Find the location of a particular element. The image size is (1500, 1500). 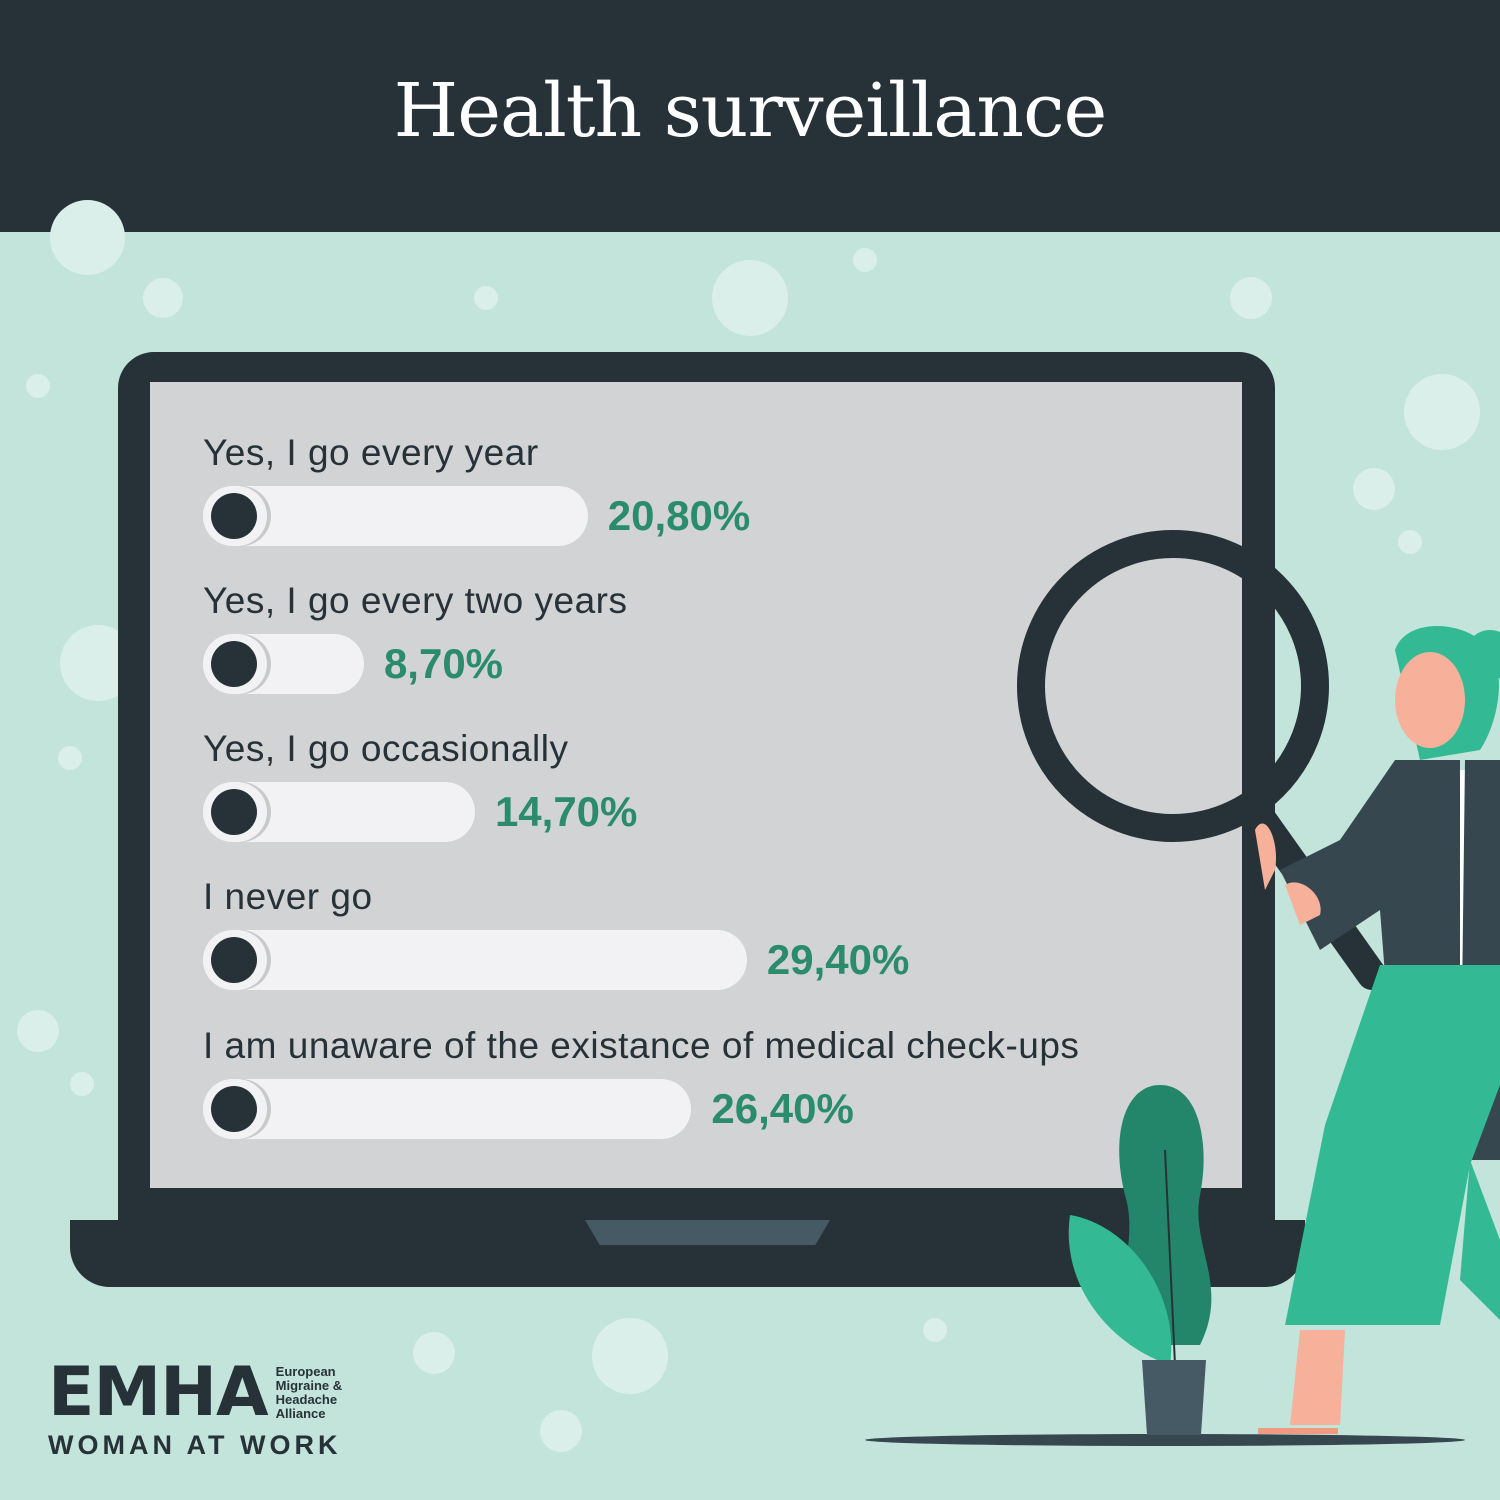

chart-row: Yes, I go every two years 8,70% is located at coordinates (415, 637).